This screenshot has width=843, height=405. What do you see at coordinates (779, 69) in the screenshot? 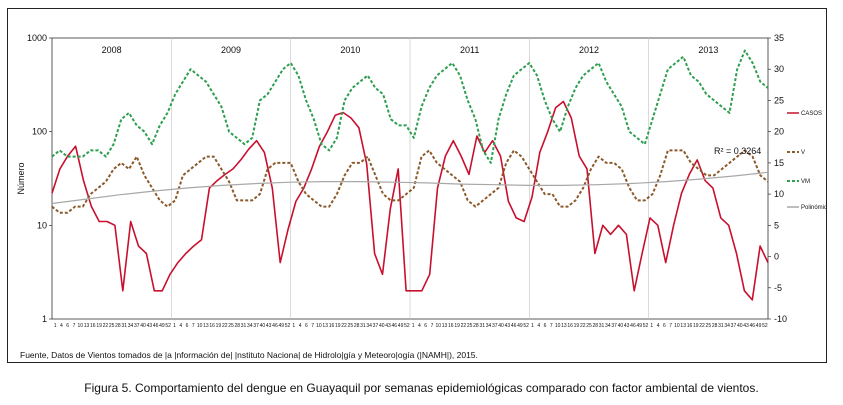
I see `right-tick-label: 30` at bounding box center [779, 69].